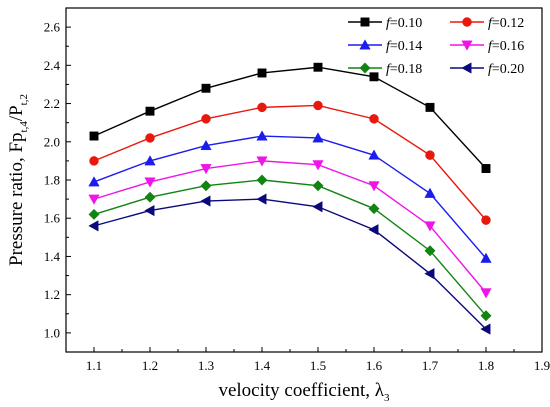 This screenshot has width=550, height=407. I want to click on x-tick-label: 1.8, so click(486, 365).